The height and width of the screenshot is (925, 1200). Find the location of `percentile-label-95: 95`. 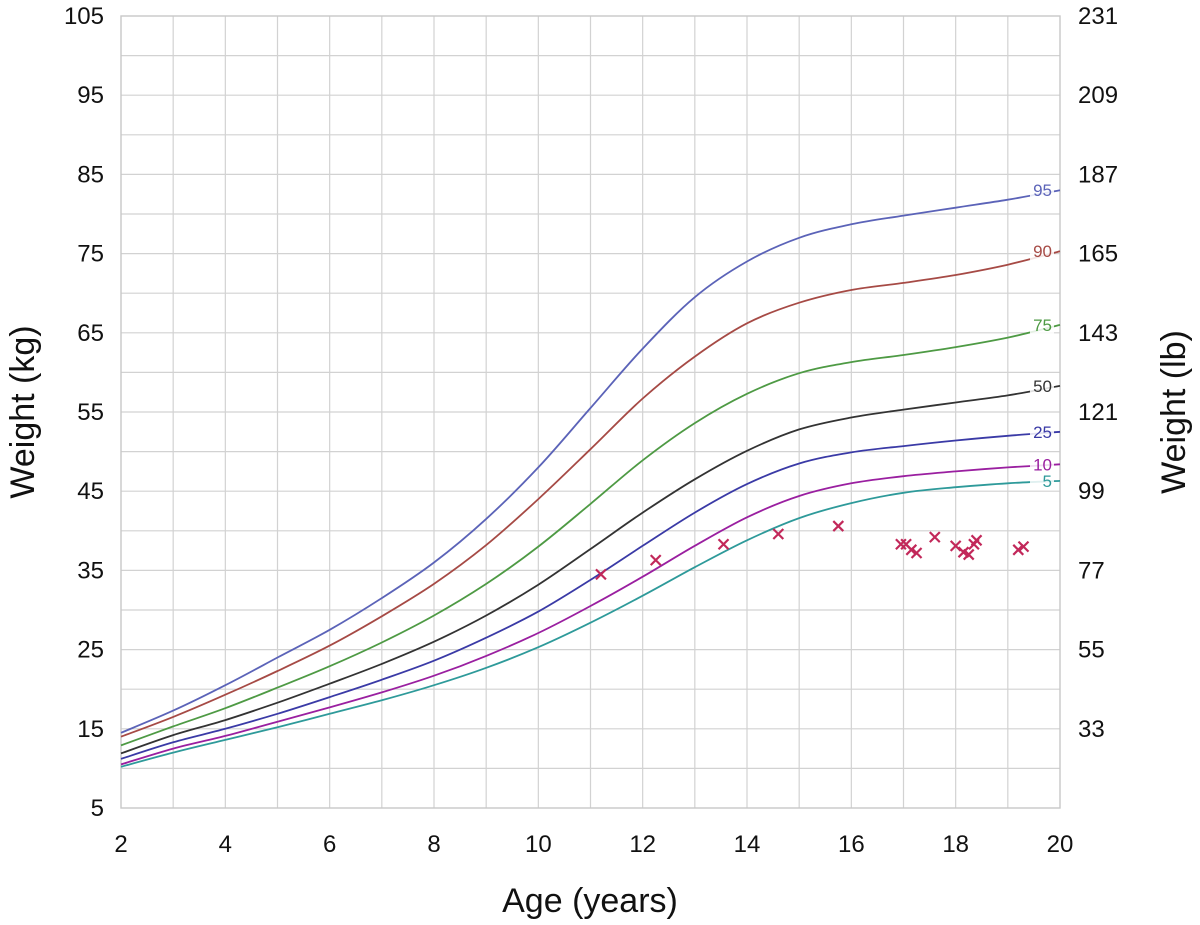

percentile-label-95: 95 is located at coordinates (1042, 190).